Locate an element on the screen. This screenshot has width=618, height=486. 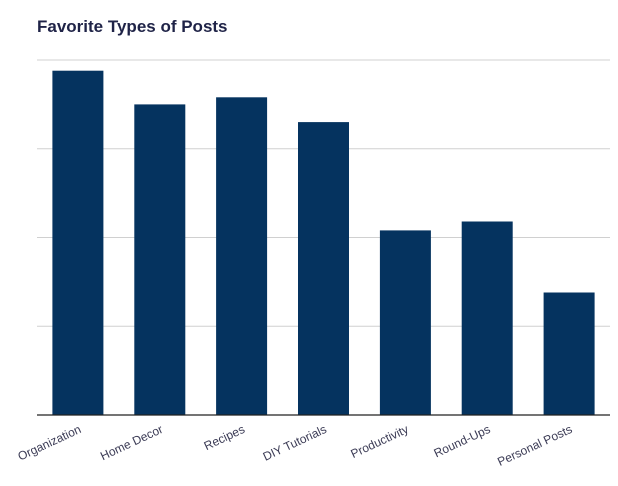
chart-title: Favorite Types of Posts is located at coordinates (132, 26).